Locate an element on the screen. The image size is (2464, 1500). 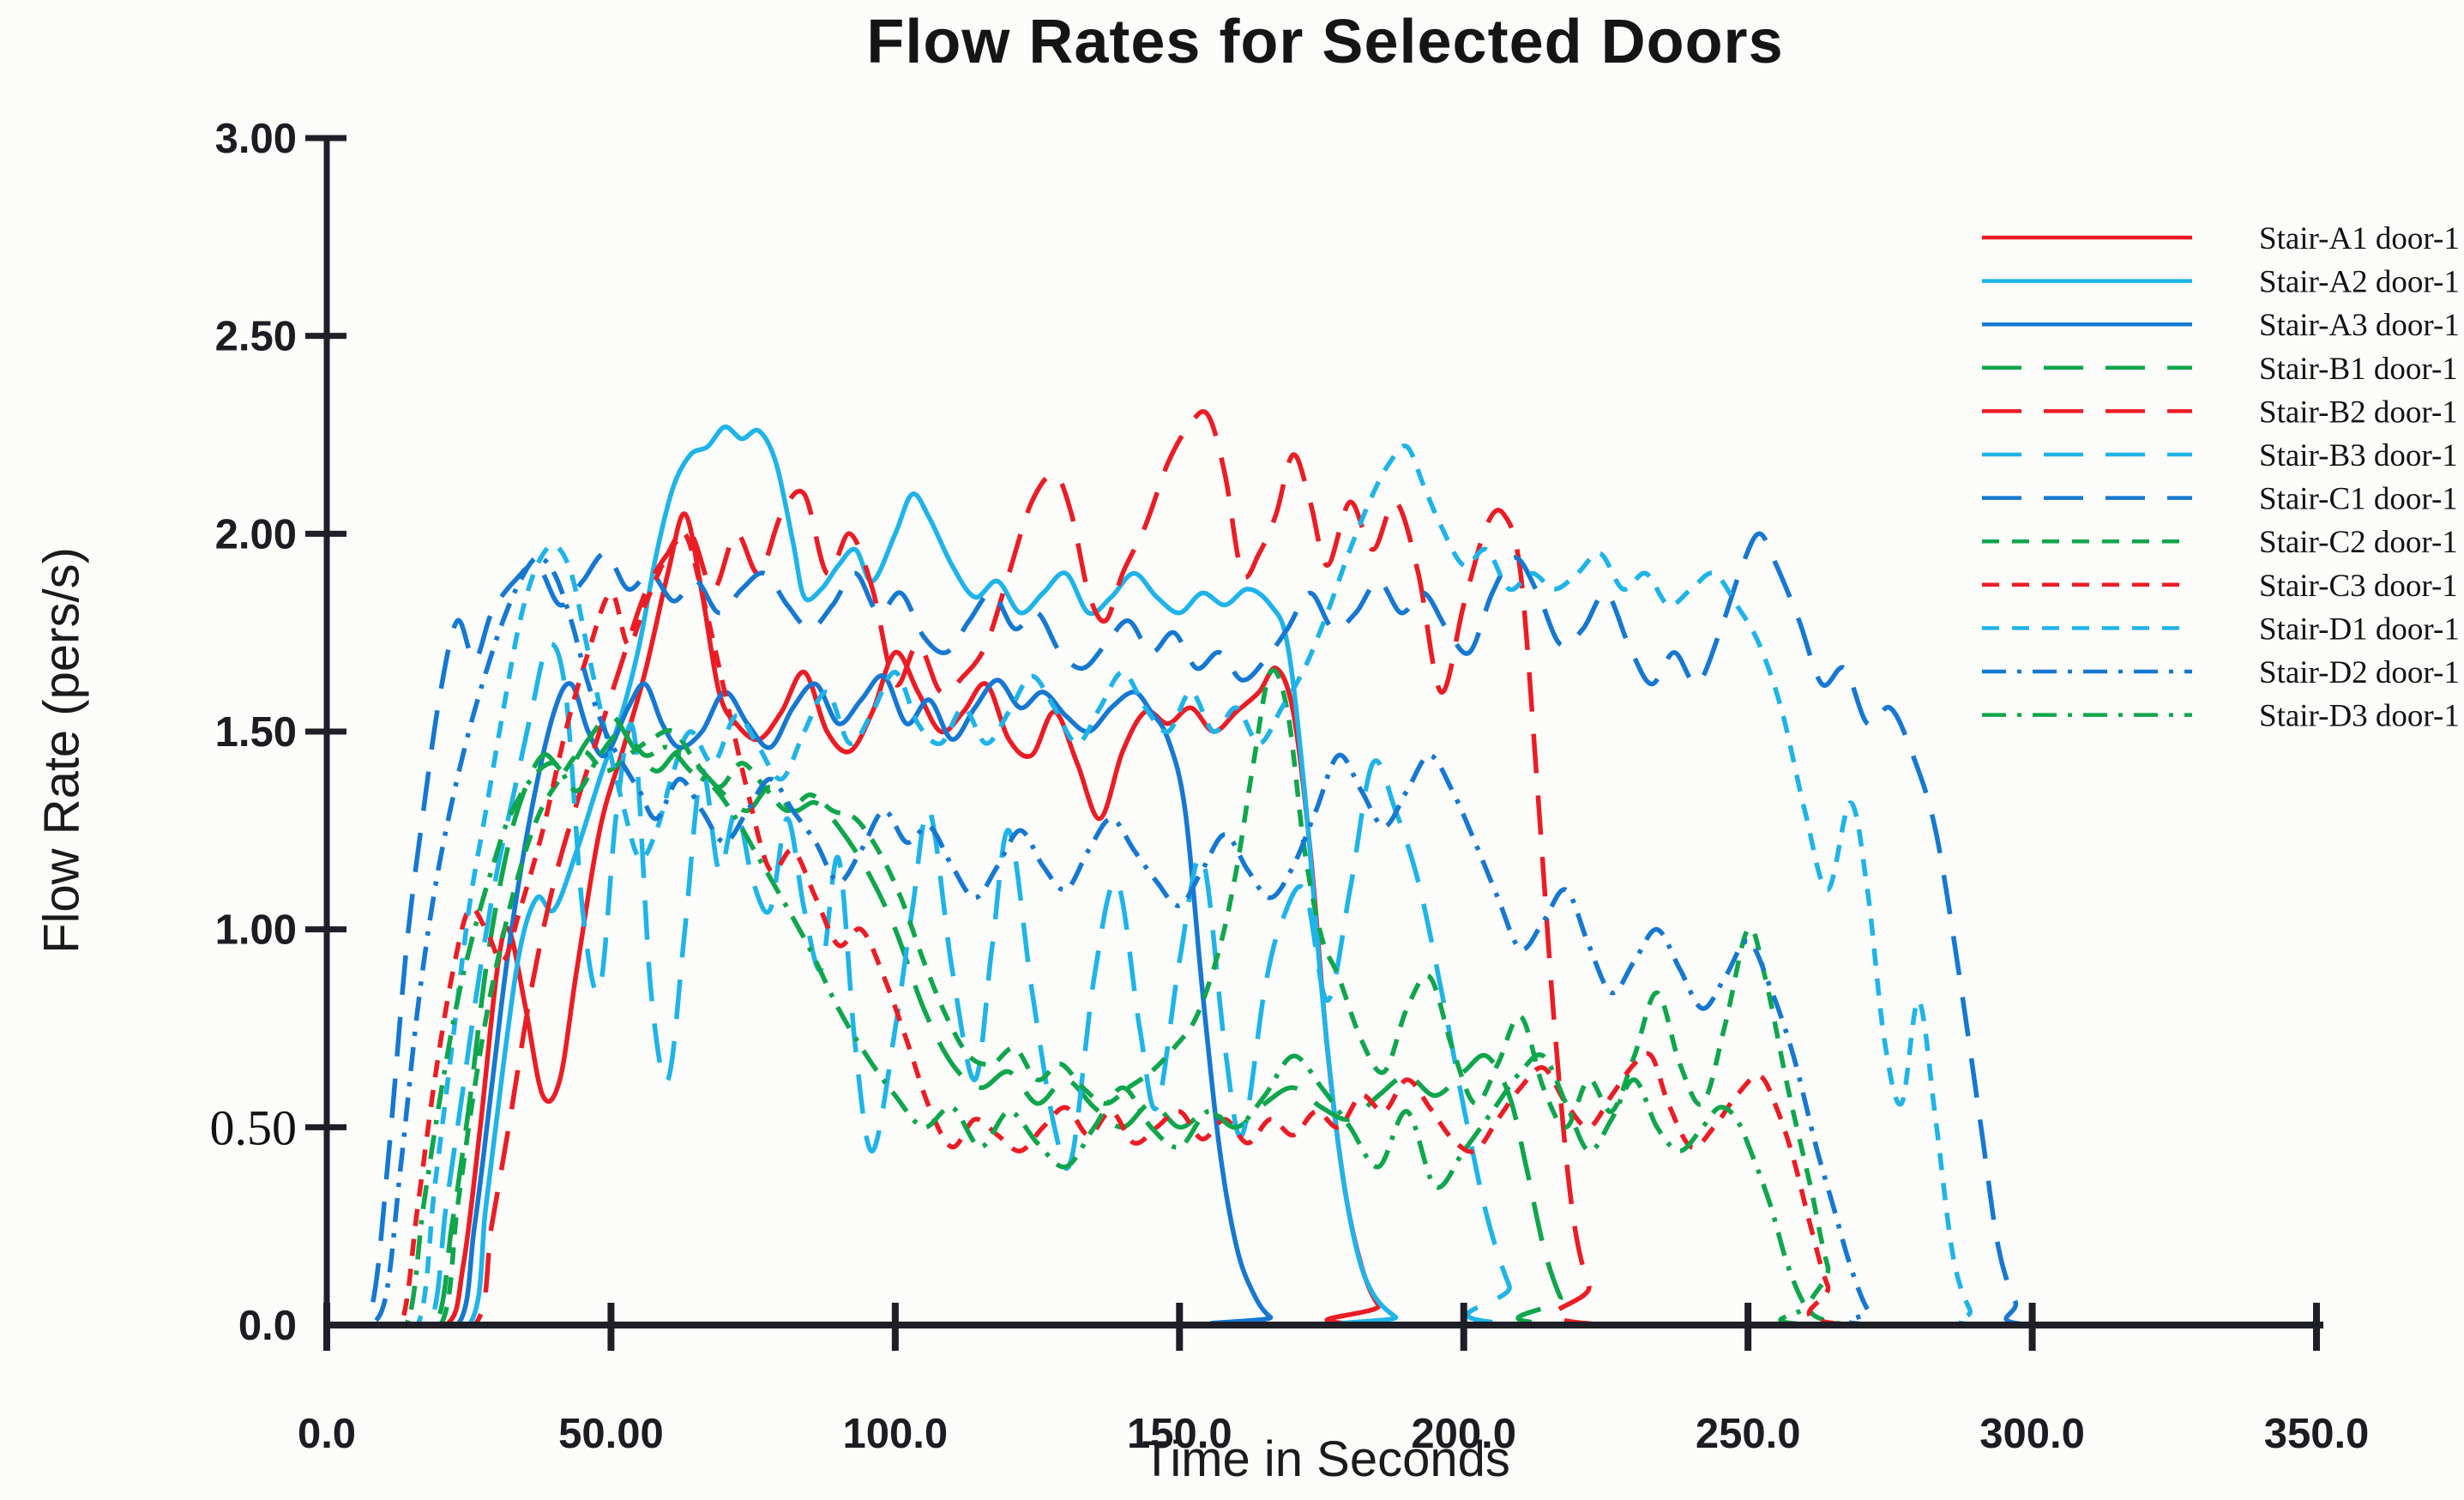
y-tick-label: 2.50 is located at coordinates (256, 337).